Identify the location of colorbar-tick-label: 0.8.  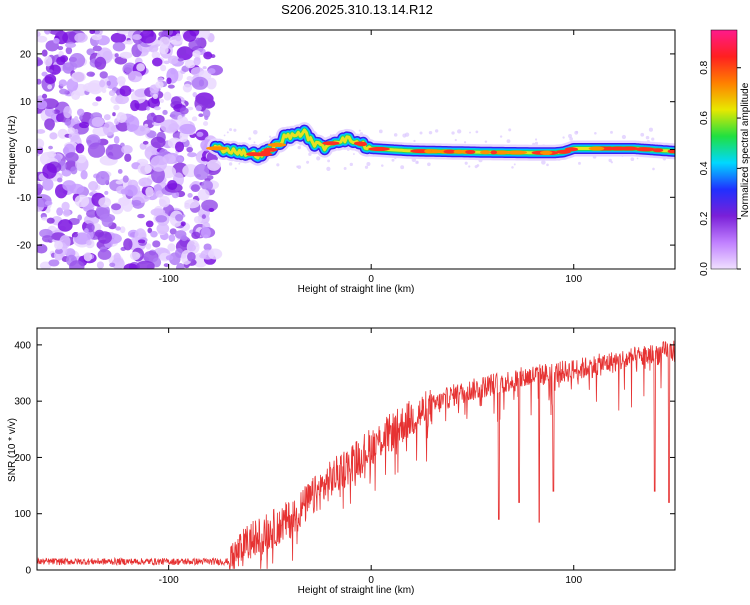
(704, 67).